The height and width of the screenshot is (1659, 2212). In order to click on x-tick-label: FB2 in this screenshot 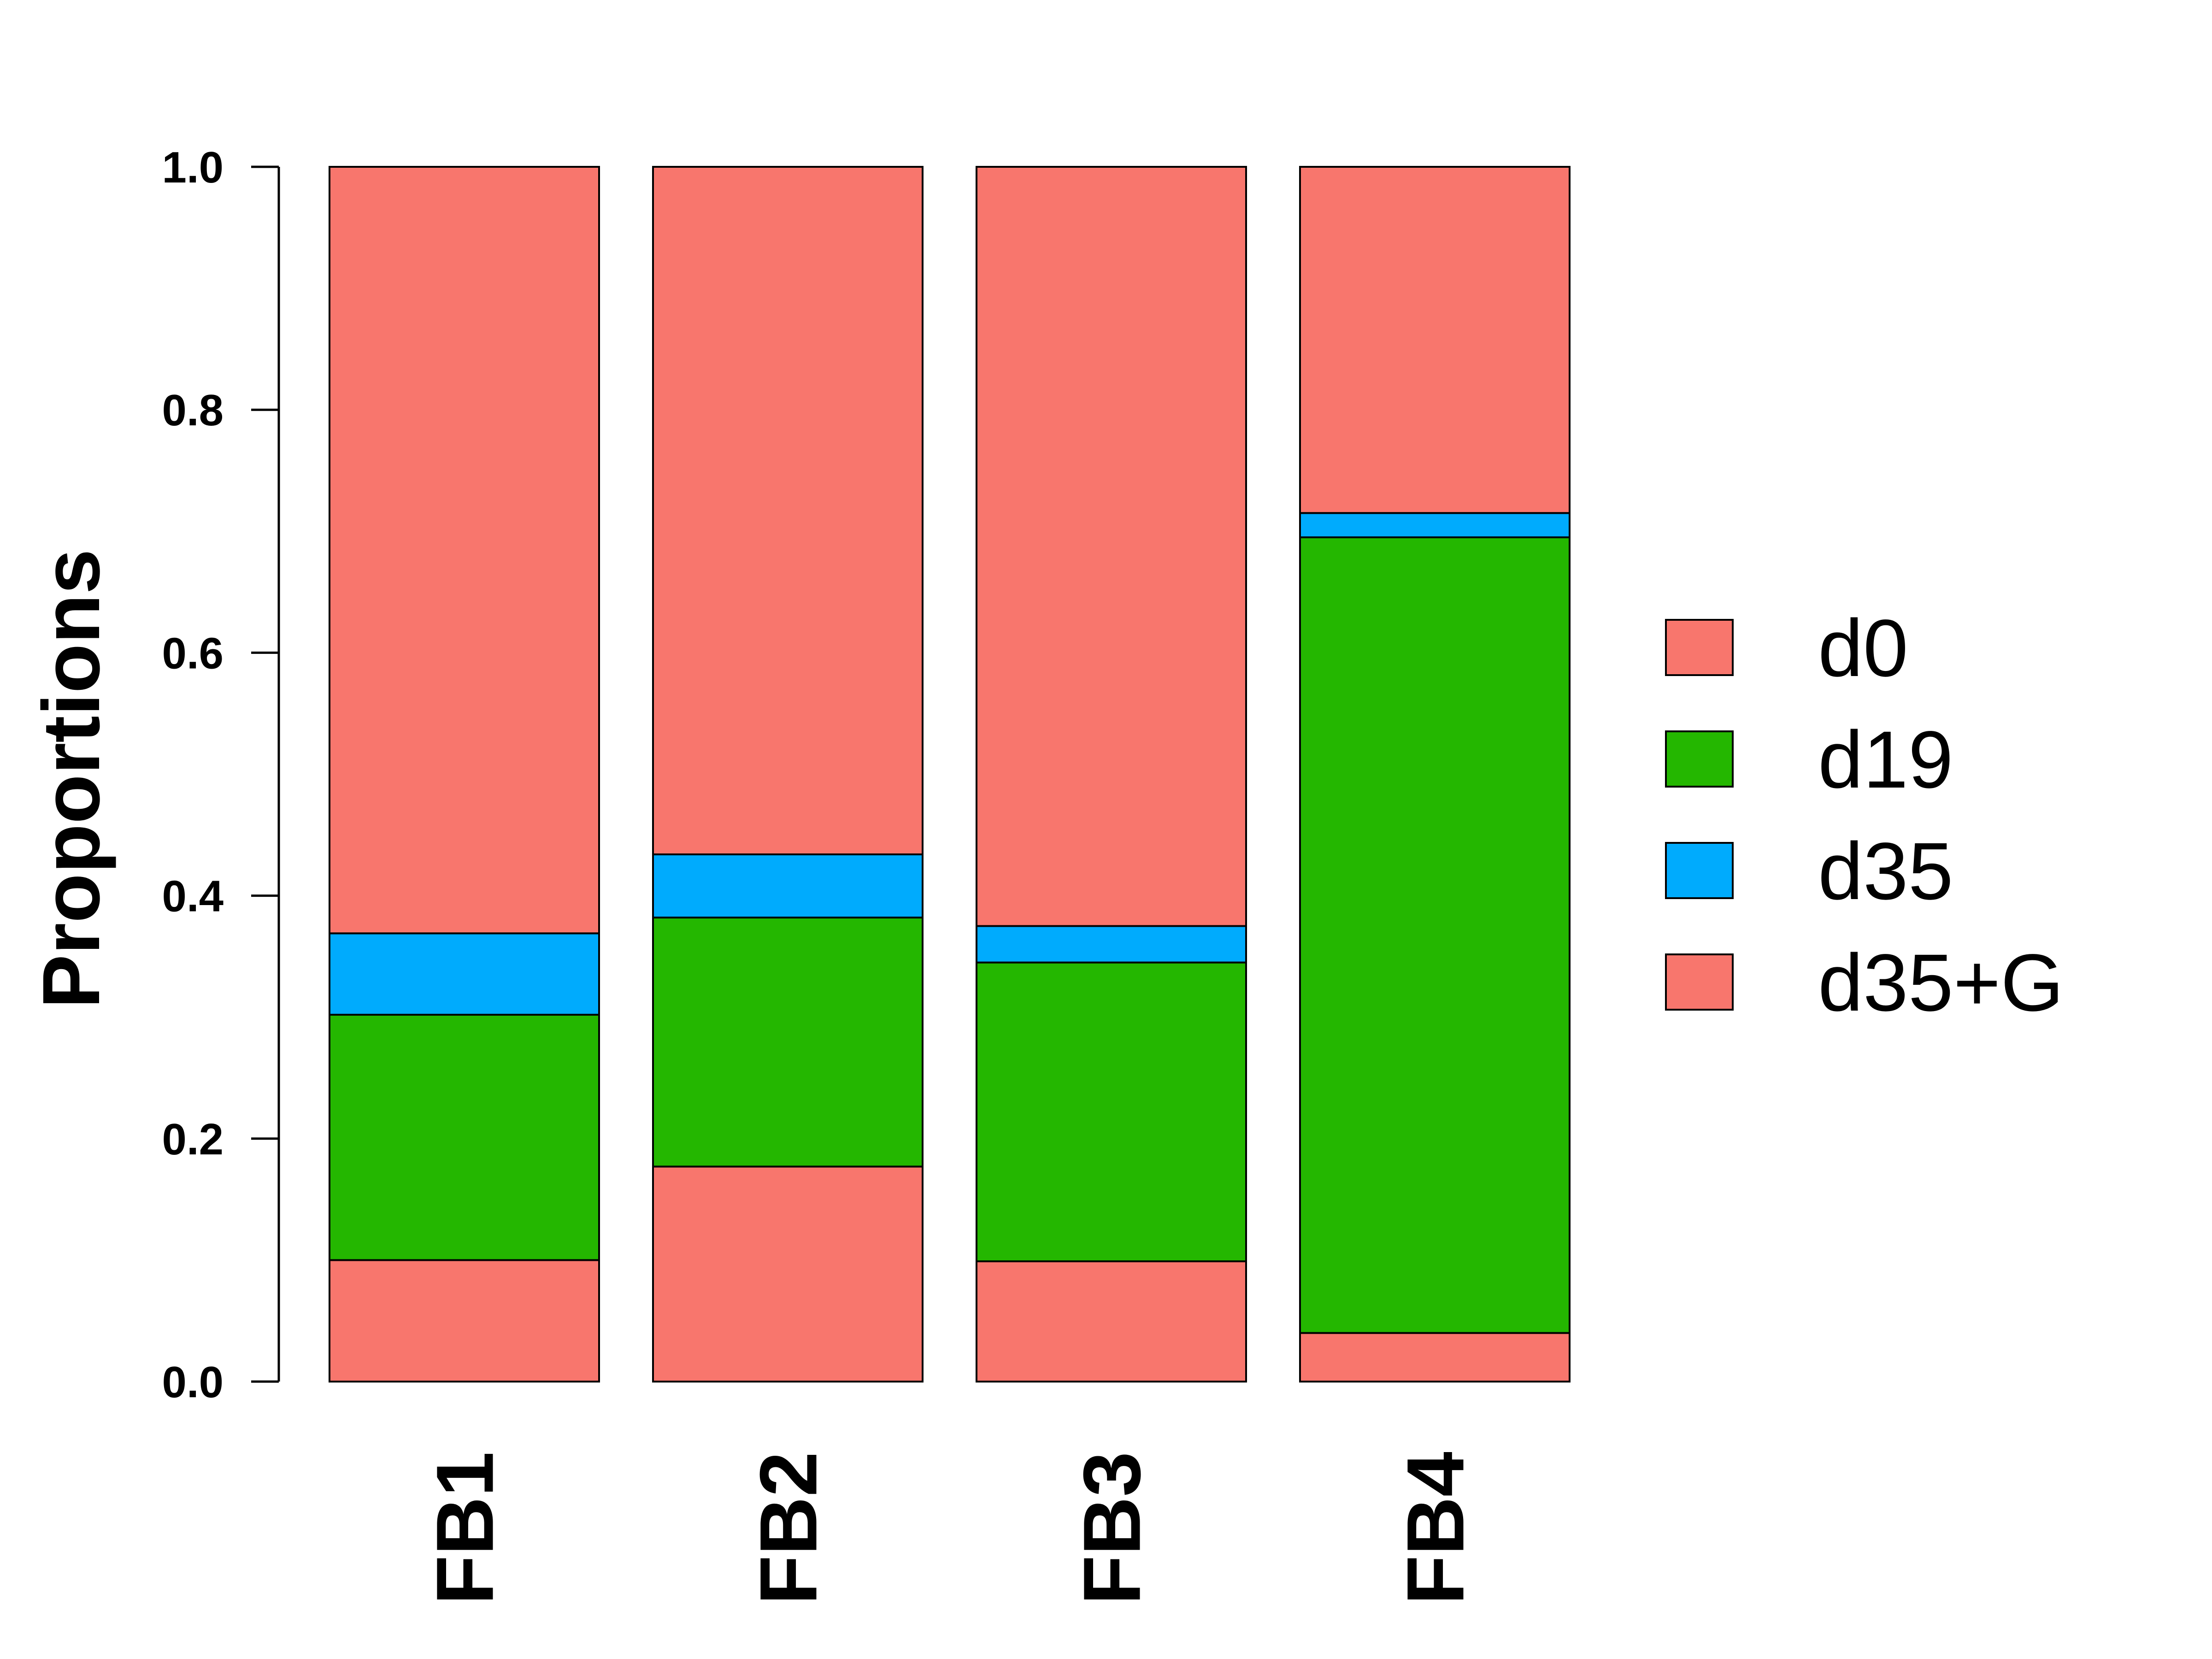, I will do `click(789, 1528)`.